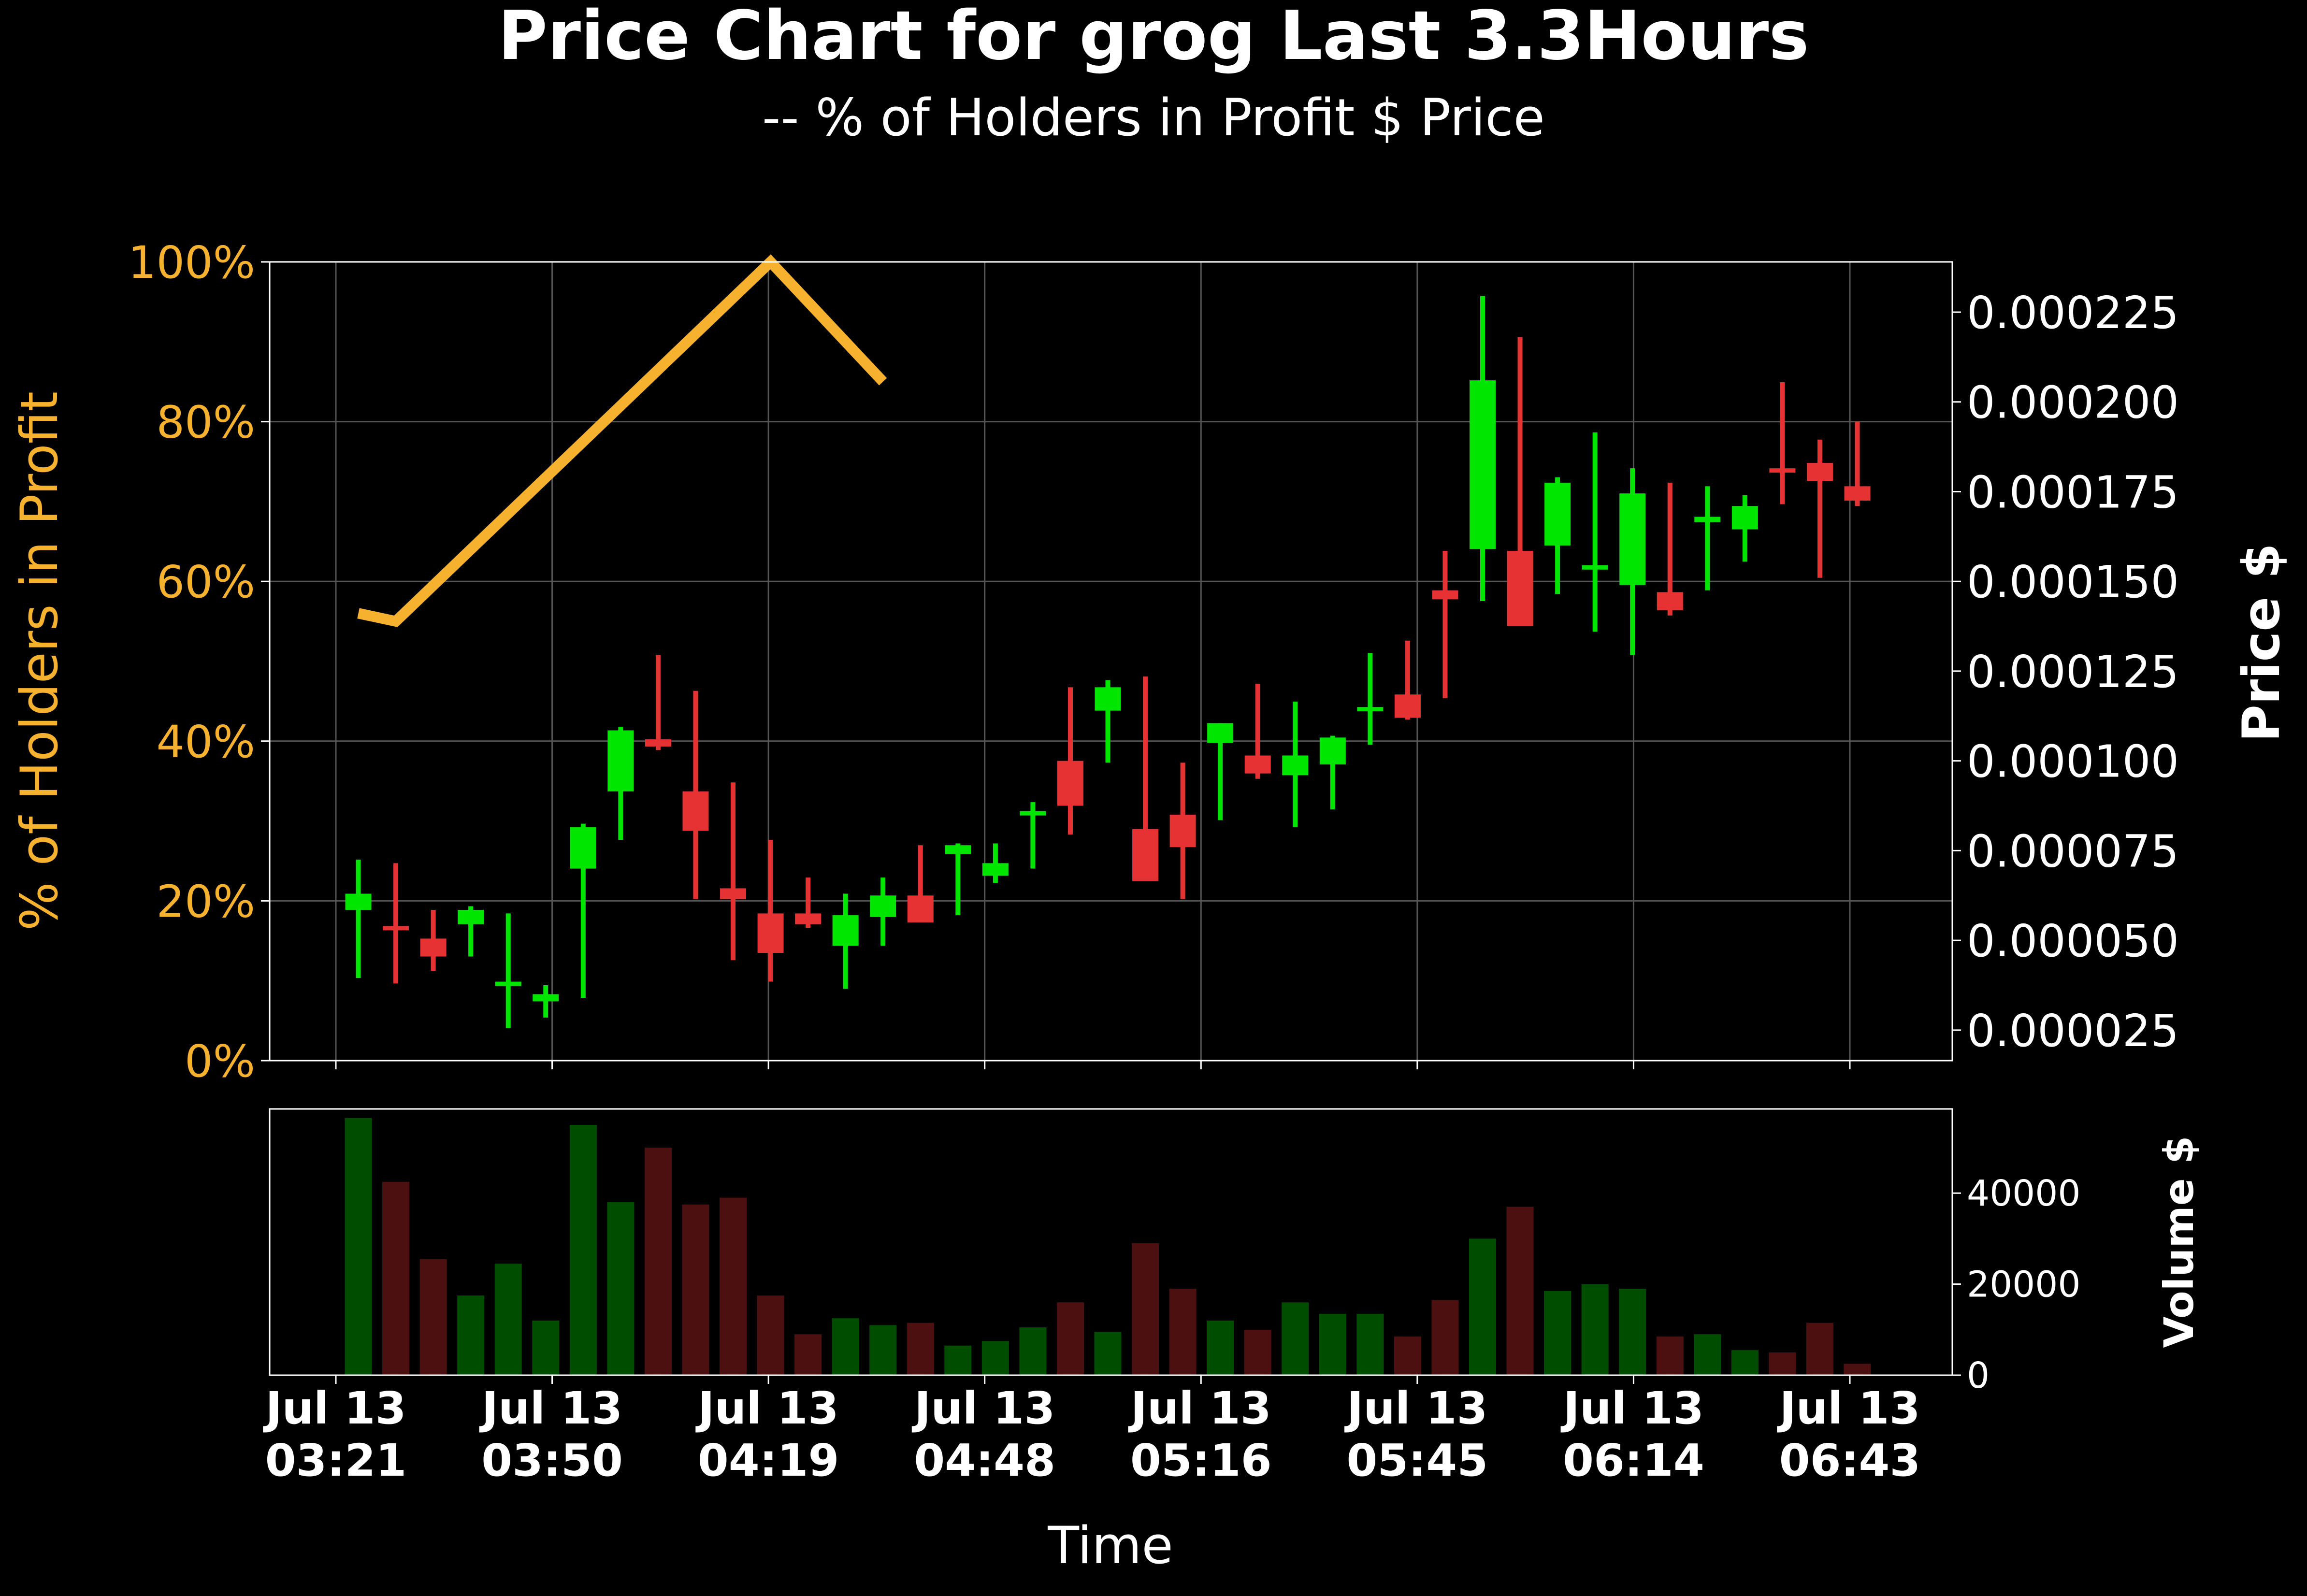 This screenshot has height=1596, width=2307. I want to click on right-tick-label: 0.000050, so click(2073, 941).